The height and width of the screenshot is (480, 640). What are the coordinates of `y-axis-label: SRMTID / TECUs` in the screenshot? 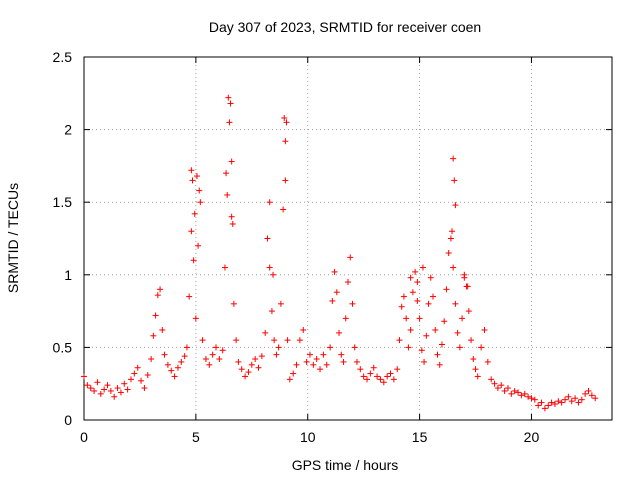 It's located at (13, 238).